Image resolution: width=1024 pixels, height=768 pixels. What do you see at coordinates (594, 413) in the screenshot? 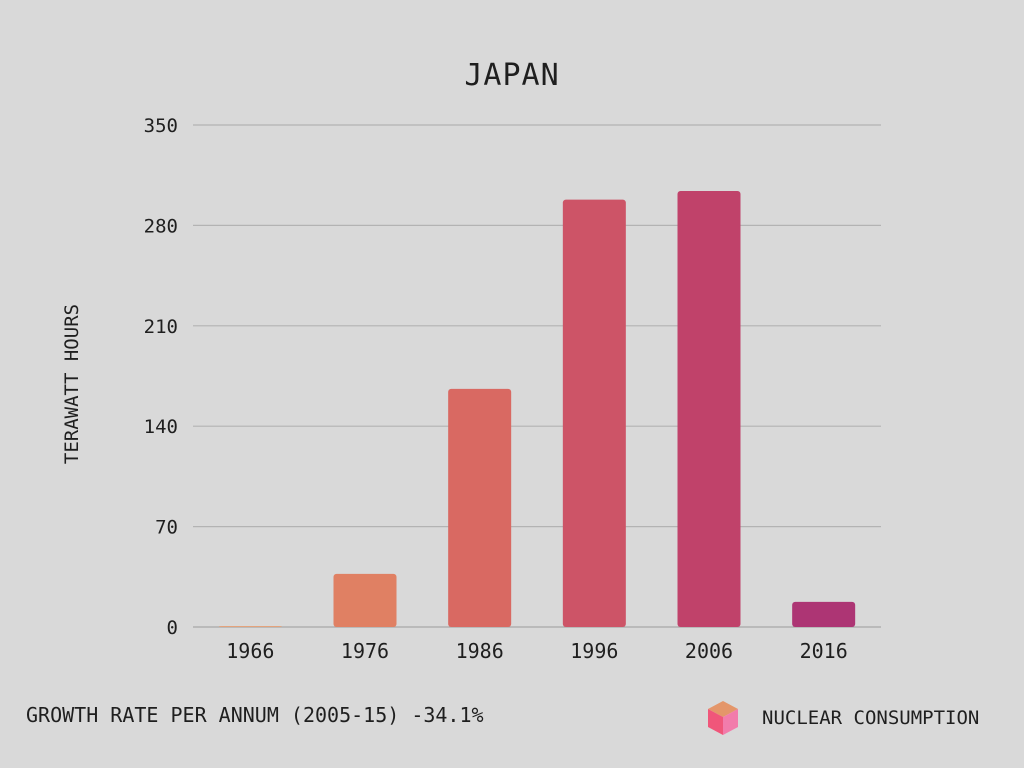
I see `bar-1996` at bounding box center [594, 413].